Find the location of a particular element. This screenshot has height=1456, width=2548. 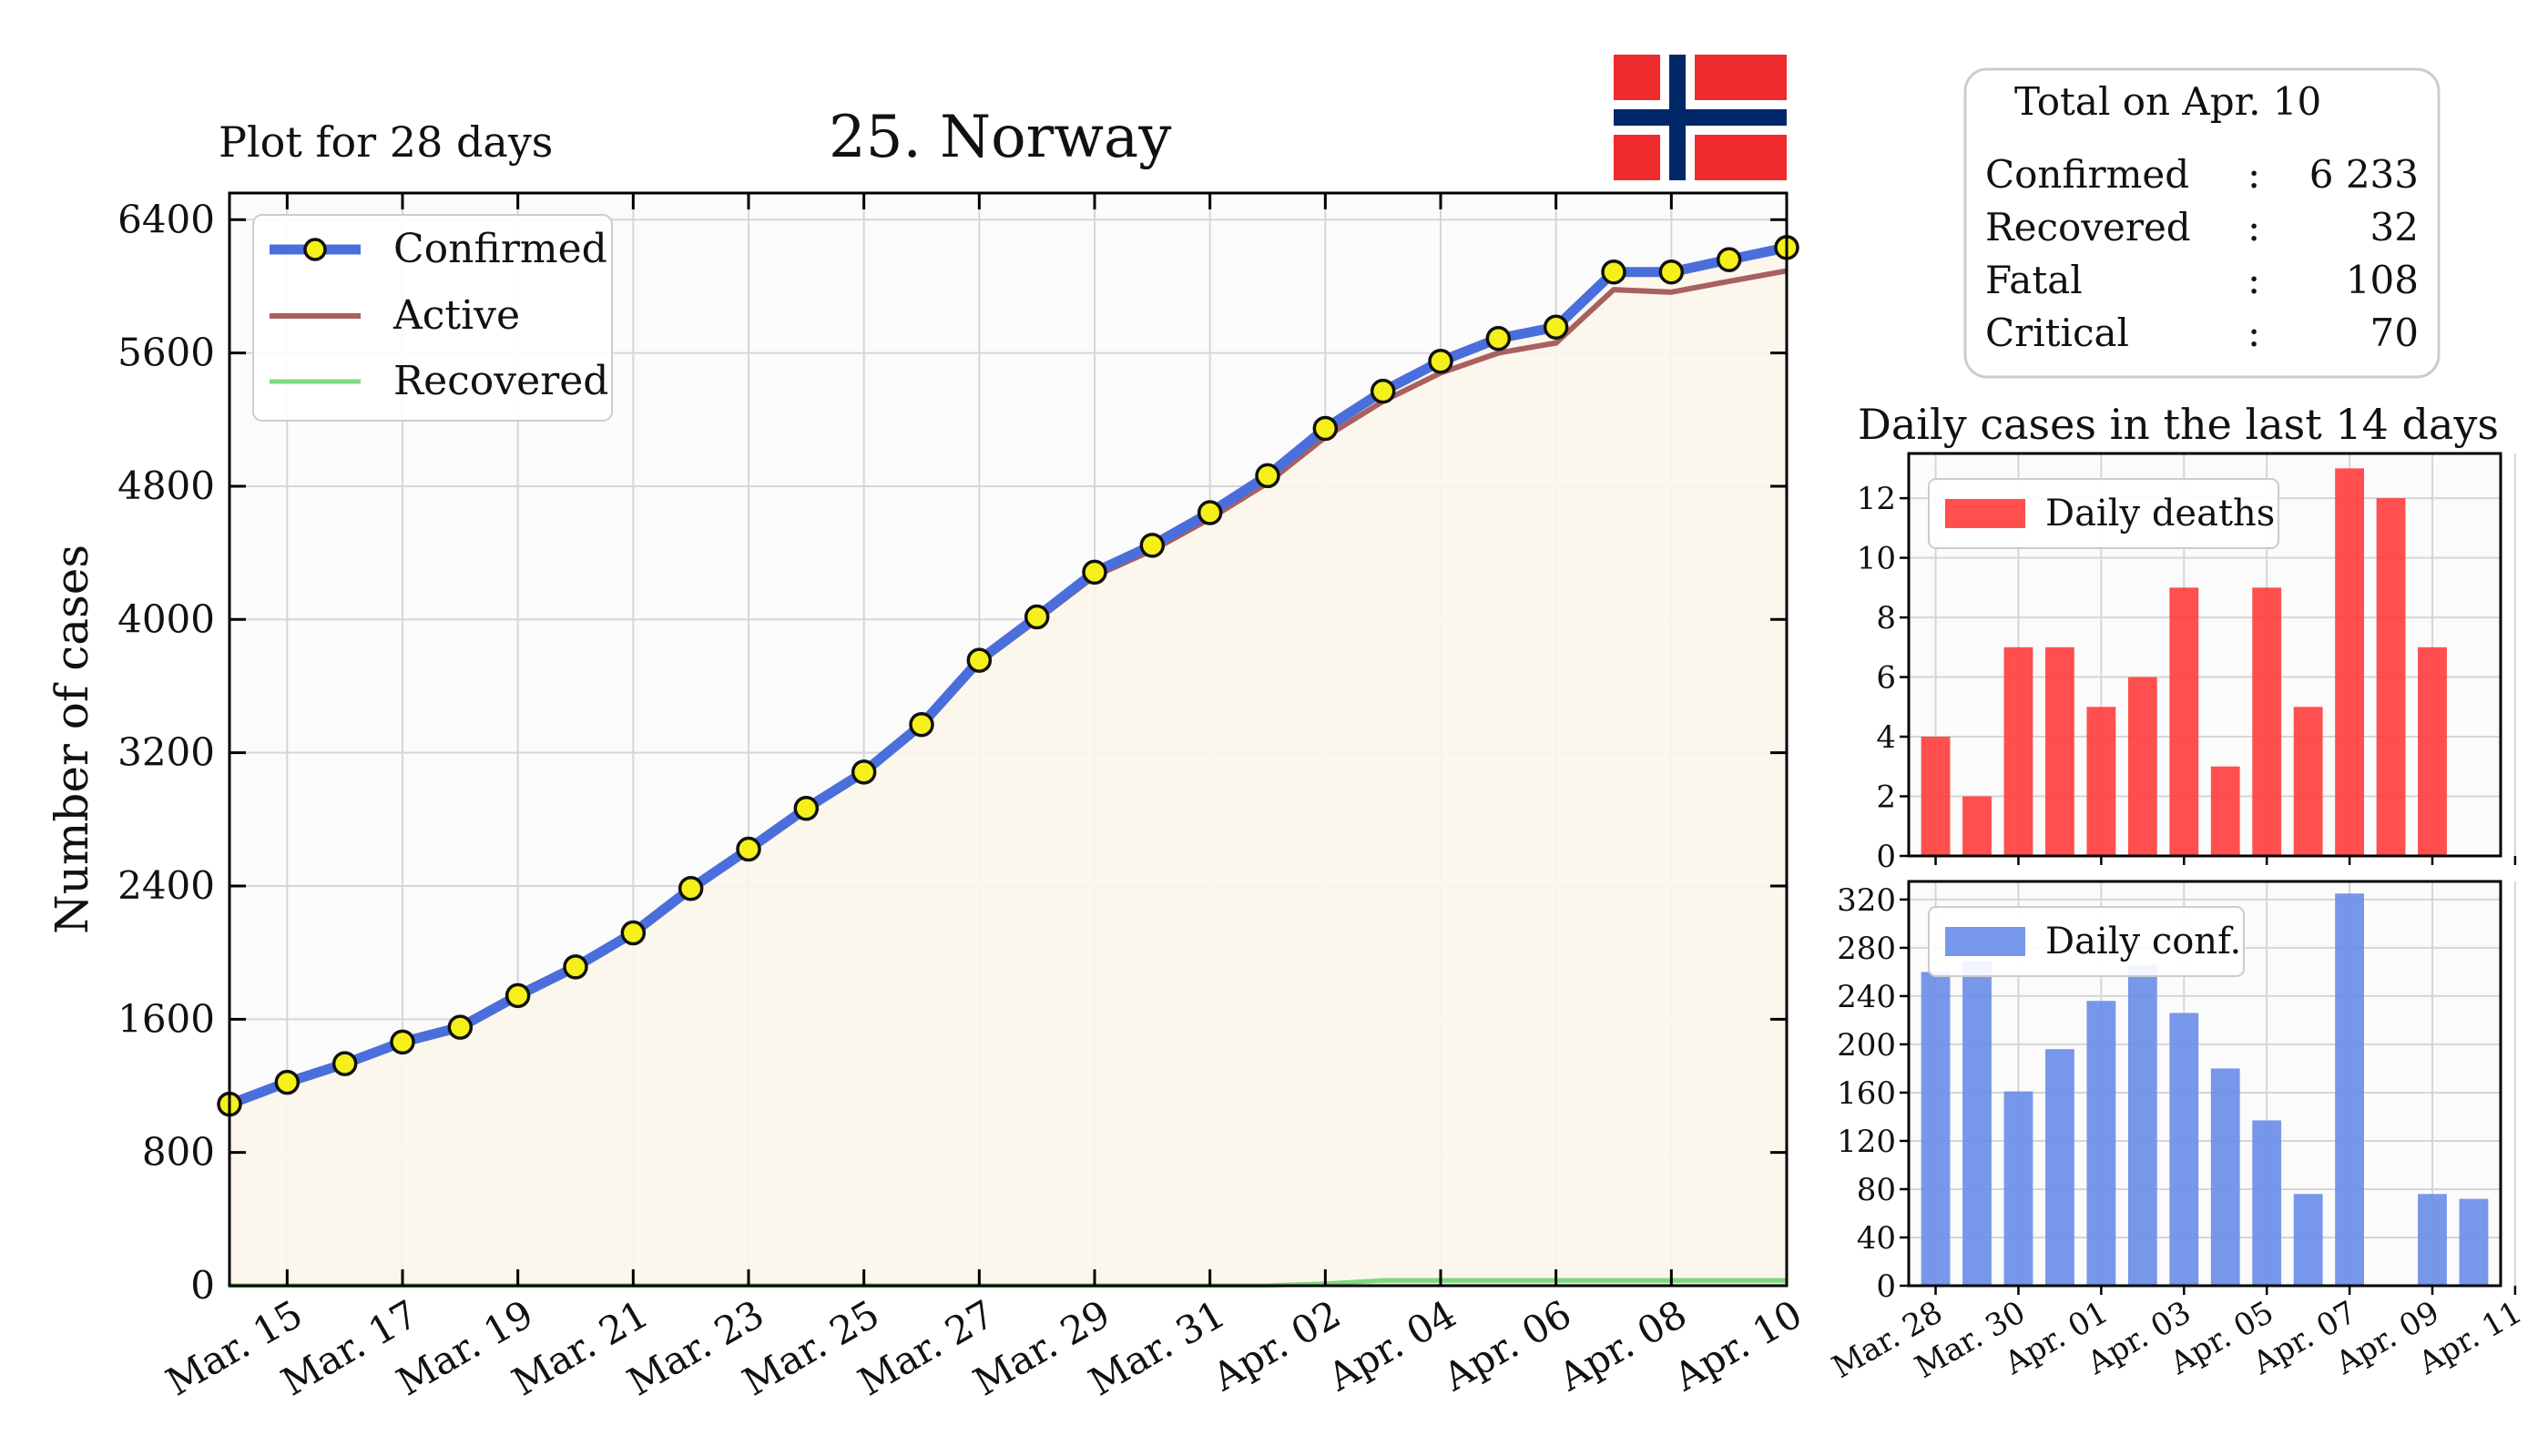

summary-title: Total on Apr. 10 is located at coordinates (2167, 102).